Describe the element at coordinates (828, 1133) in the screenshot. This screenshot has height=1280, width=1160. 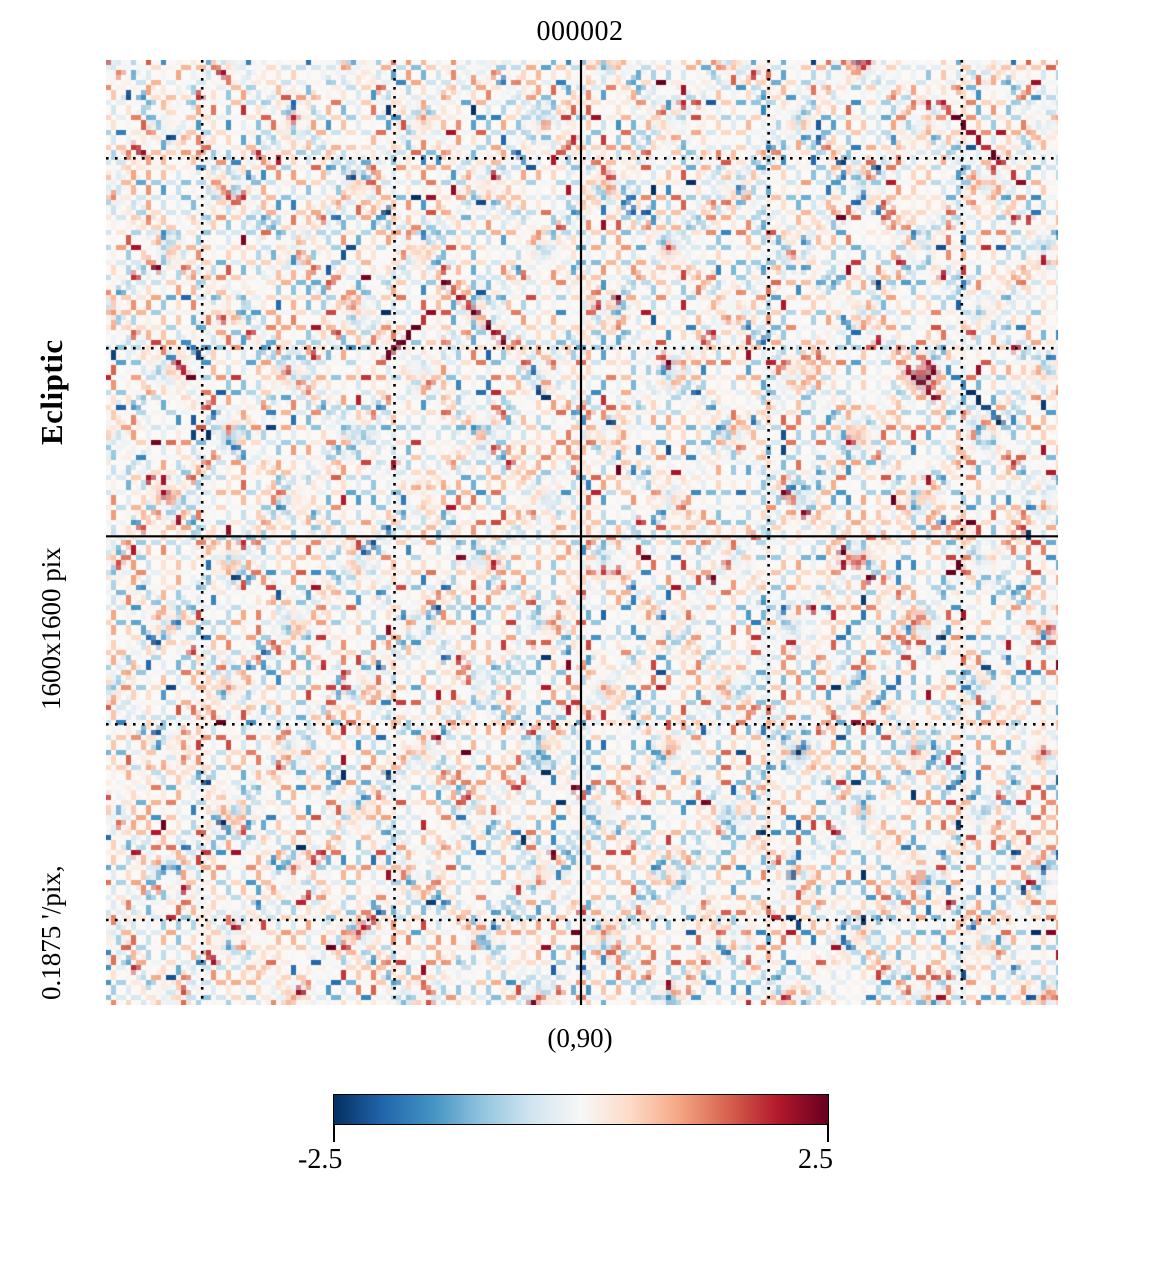
I see `colorbar-tick-max` at that location.